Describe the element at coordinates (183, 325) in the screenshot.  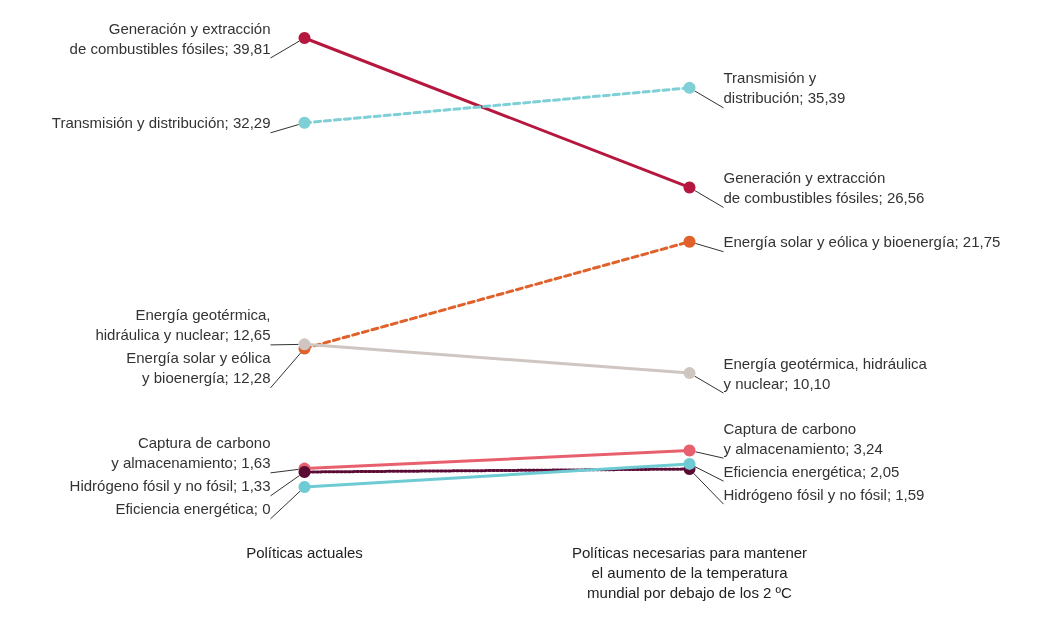
I see `data-label: Energía geotérmica, hidráulica y nuclear; 12,65` at that location.